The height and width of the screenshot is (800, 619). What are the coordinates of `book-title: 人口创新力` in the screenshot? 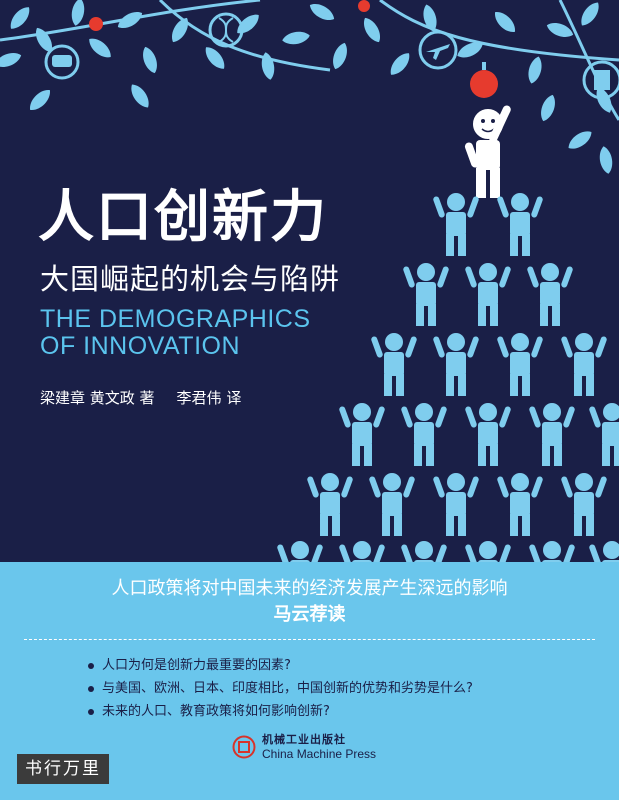 It's located at (183, 217).